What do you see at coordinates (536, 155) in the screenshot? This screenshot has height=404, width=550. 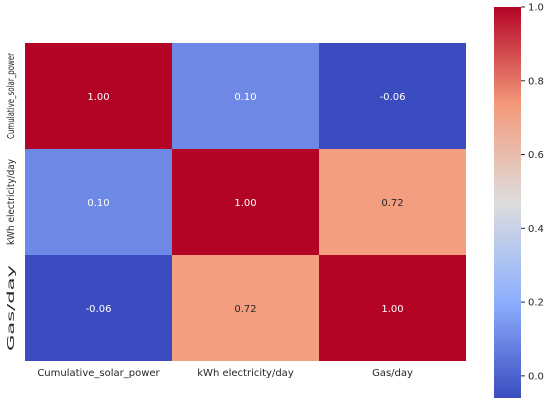 I see `colorbar-tick-label: 0.6` at bounding box center [536, 155].